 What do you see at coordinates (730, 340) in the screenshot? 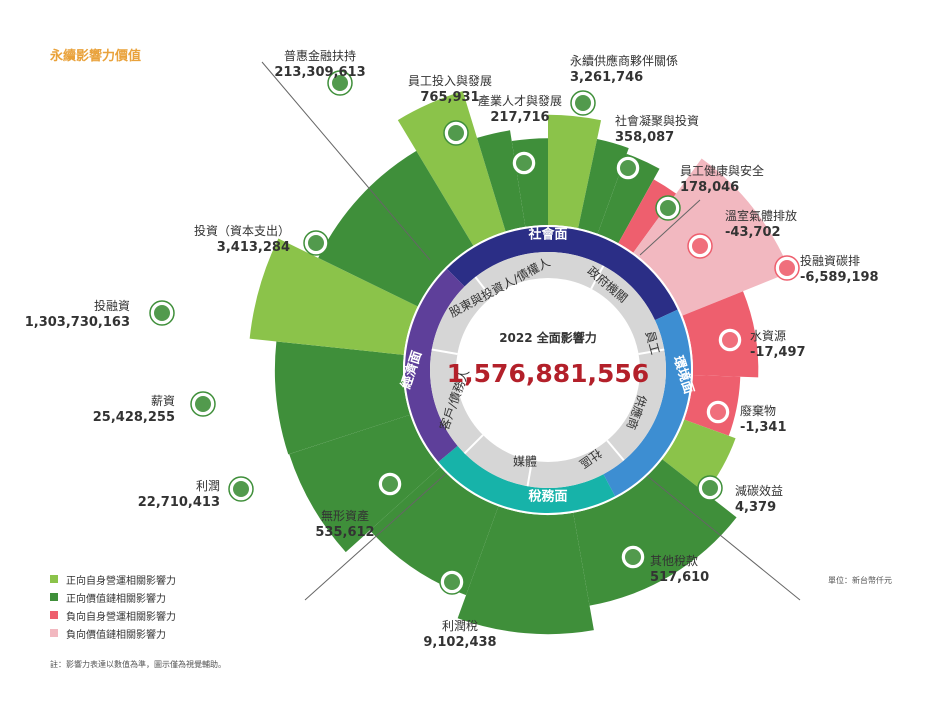
I see `water-drop-icon` at bounding box center [730, 340].